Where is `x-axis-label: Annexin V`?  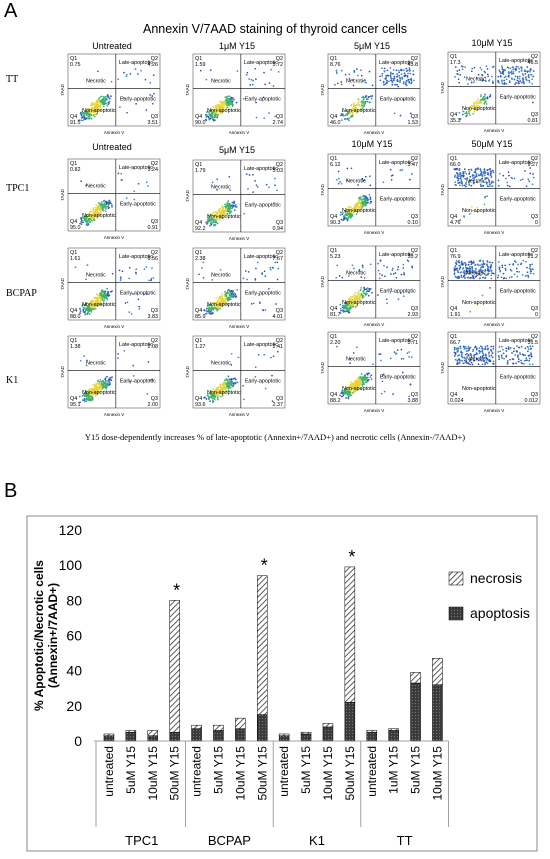
x-axis-label: Annexin V is located at coordinates (374, 324).